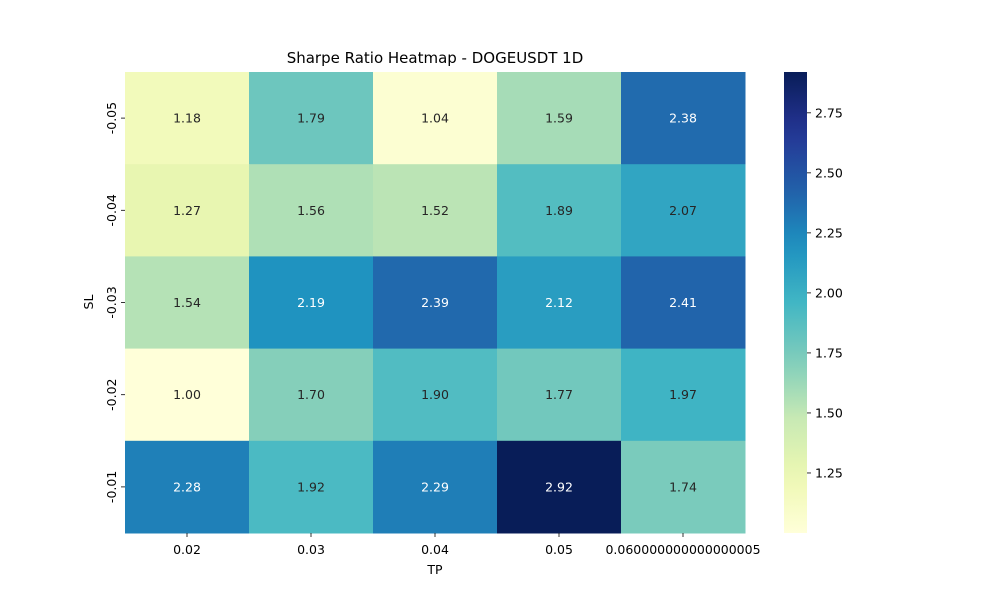  I want to click on cell-value-label: 2.12, so click(559, 302).